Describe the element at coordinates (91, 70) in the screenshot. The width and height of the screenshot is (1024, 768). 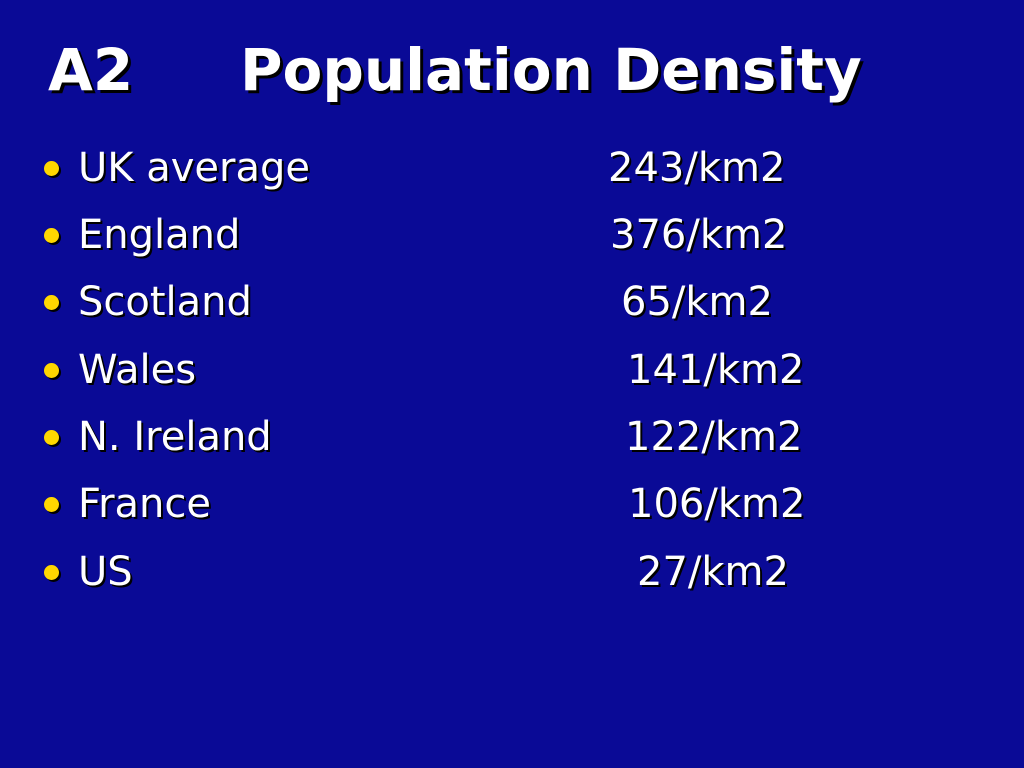
I see `title-code: A2` at that location.